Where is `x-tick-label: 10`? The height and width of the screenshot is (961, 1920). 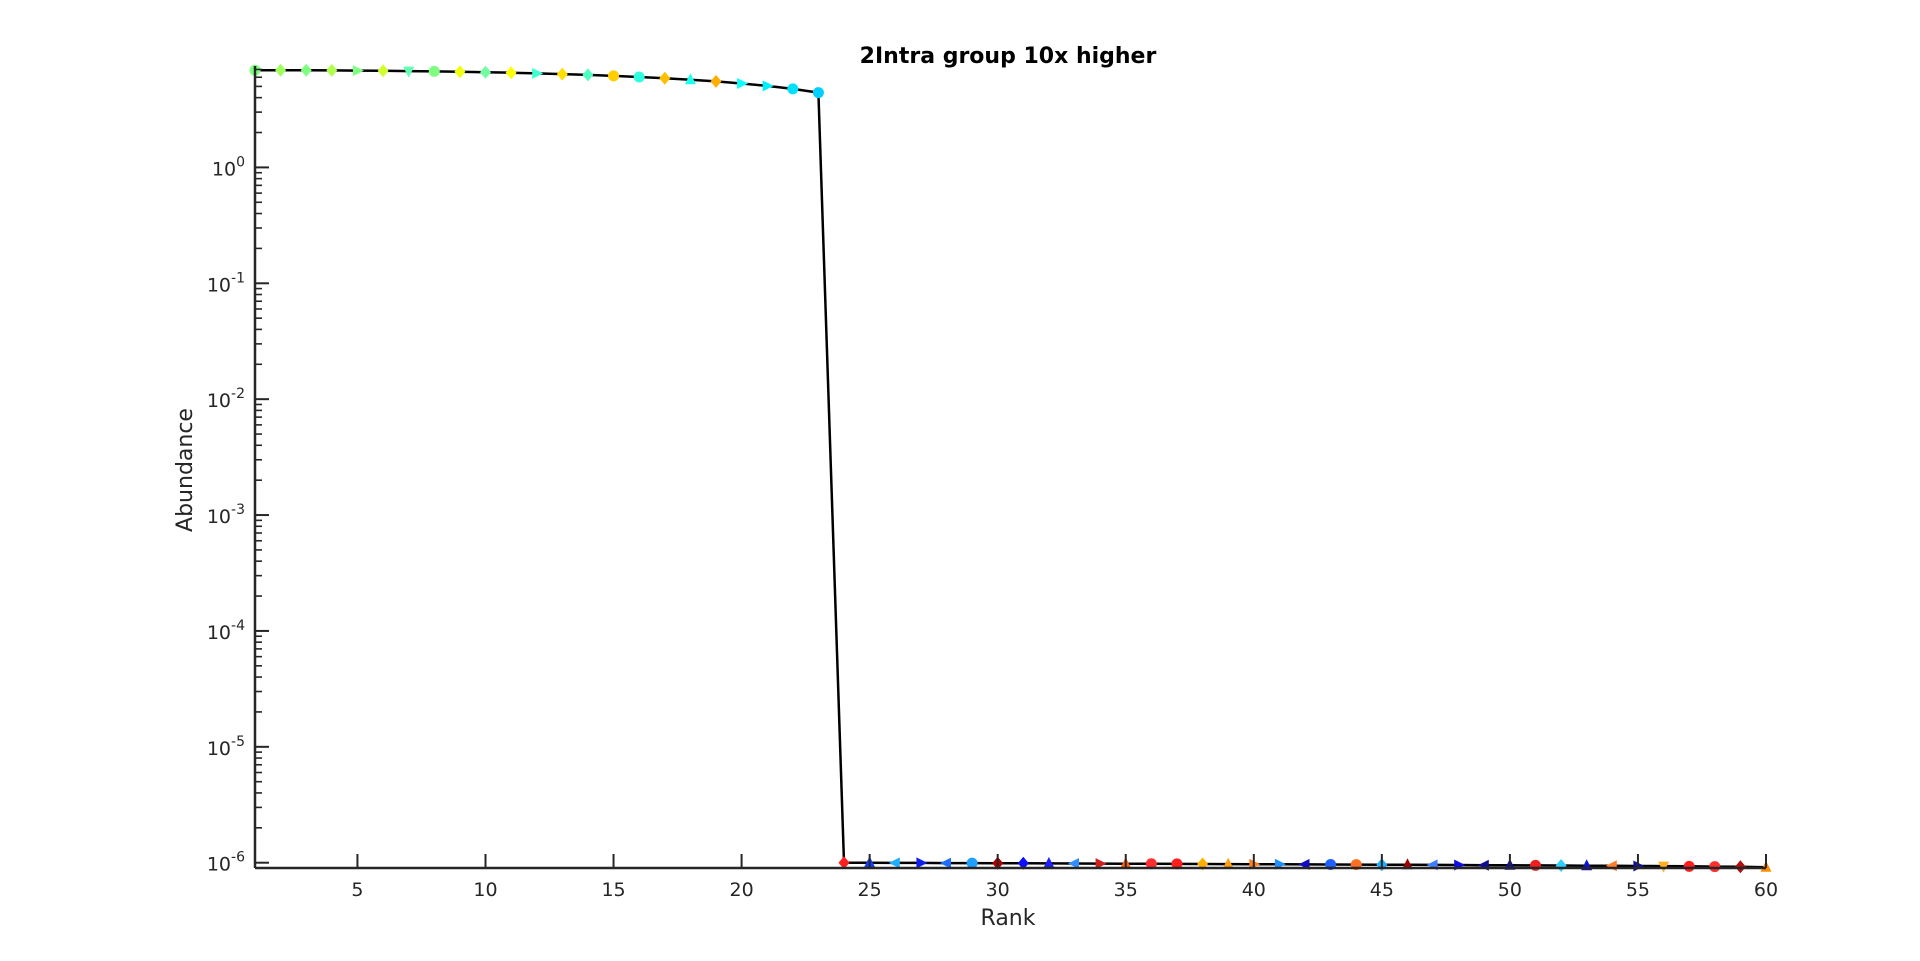
x-tick-label: 10 is located at coordinates (485, 890).